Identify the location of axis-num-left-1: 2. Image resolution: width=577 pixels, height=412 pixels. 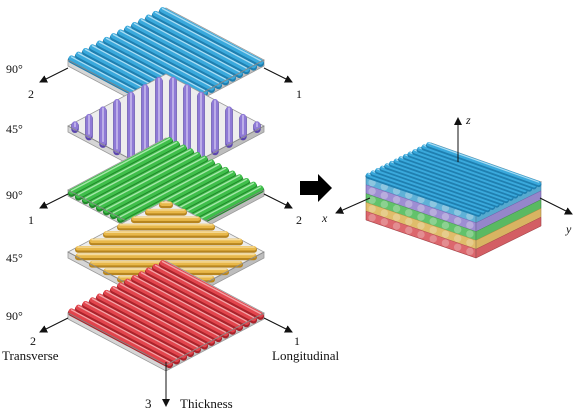
(31, 94).